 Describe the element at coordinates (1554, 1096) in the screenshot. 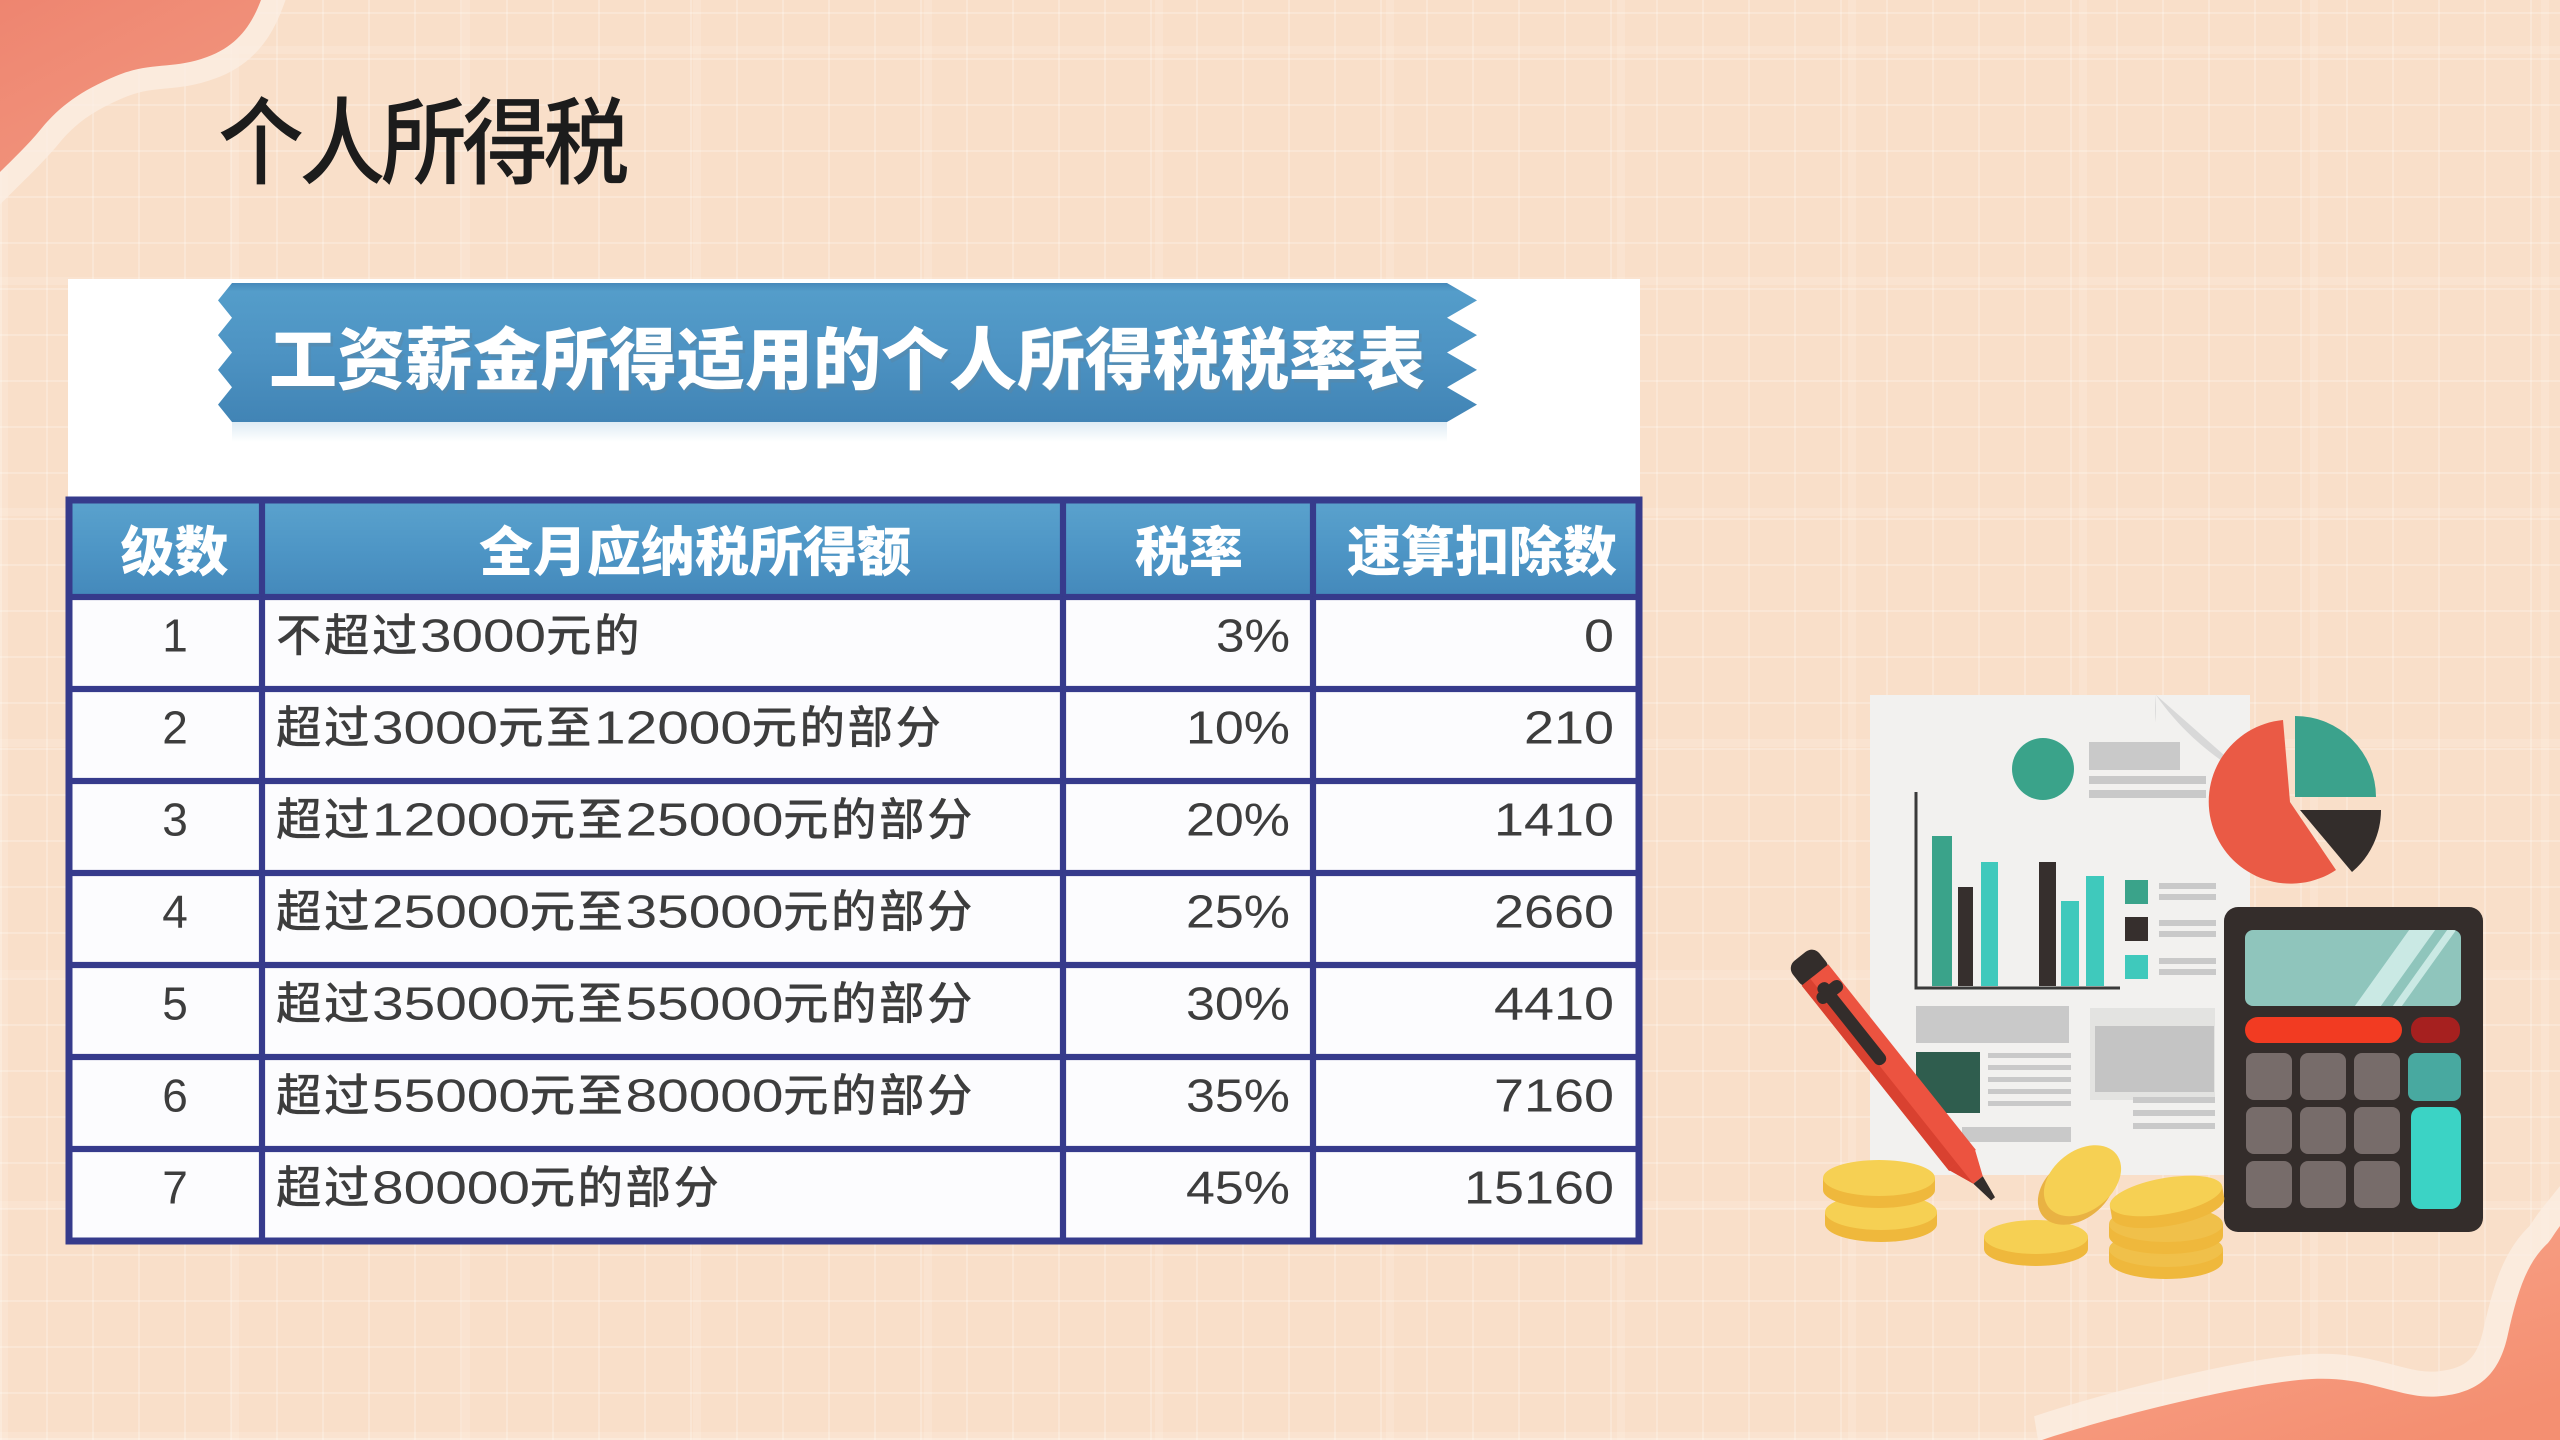

I see `svg-text: 7160` at that location.